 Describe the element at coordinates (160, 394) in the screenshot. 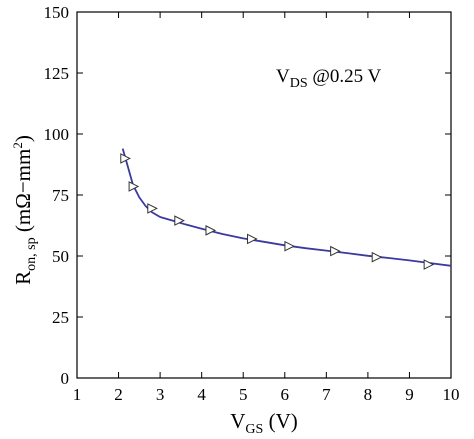

I see `x-tick-label: 3` at that location.